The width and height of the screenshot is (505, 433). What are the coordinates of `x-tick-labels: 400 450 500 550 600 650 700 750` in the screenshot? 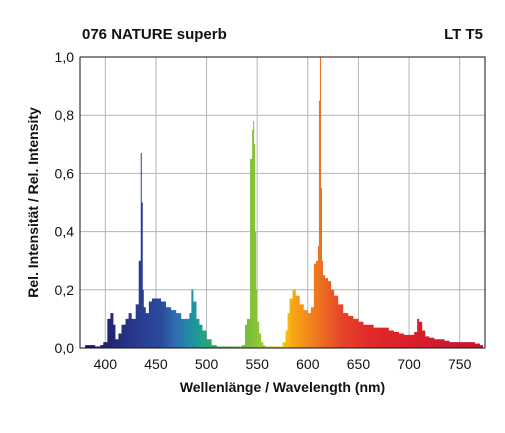 It's located at (283, 364).